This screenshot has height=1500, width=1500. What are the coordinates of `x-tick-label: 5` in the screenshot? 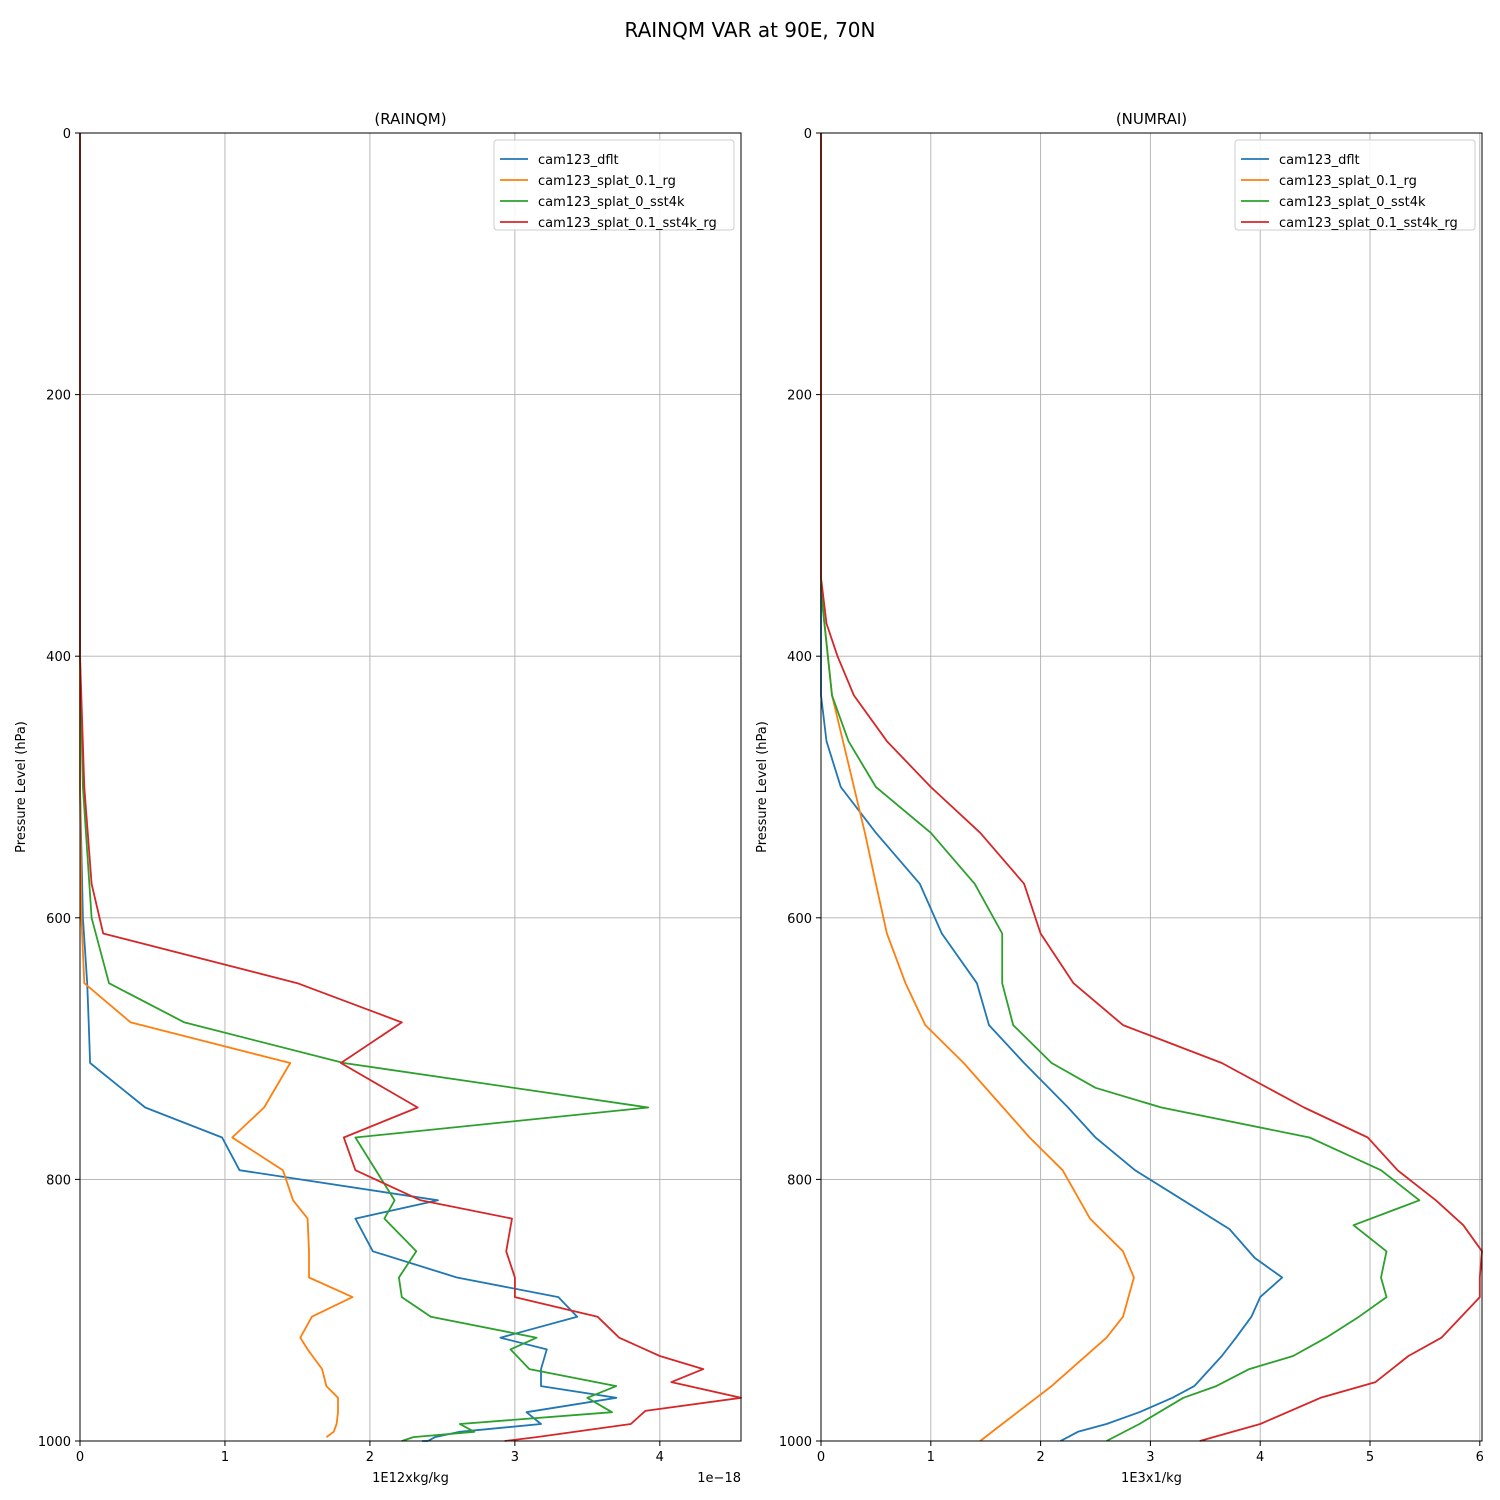 It's located at (1370, 1457).